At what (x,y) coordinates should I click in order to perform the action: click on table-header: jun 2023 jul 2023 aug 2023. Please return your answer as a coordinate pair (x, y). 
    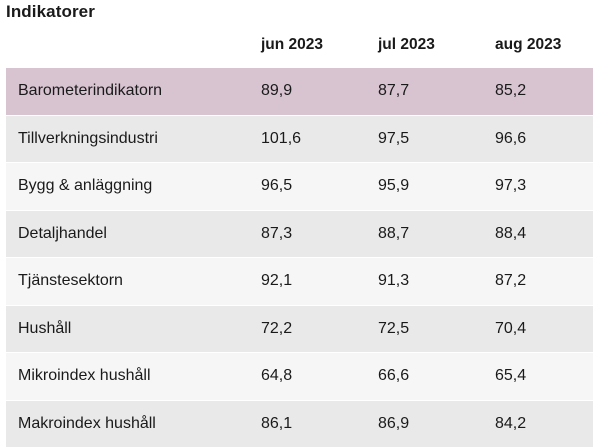
    Looking at the image, I should click on (299, 45).